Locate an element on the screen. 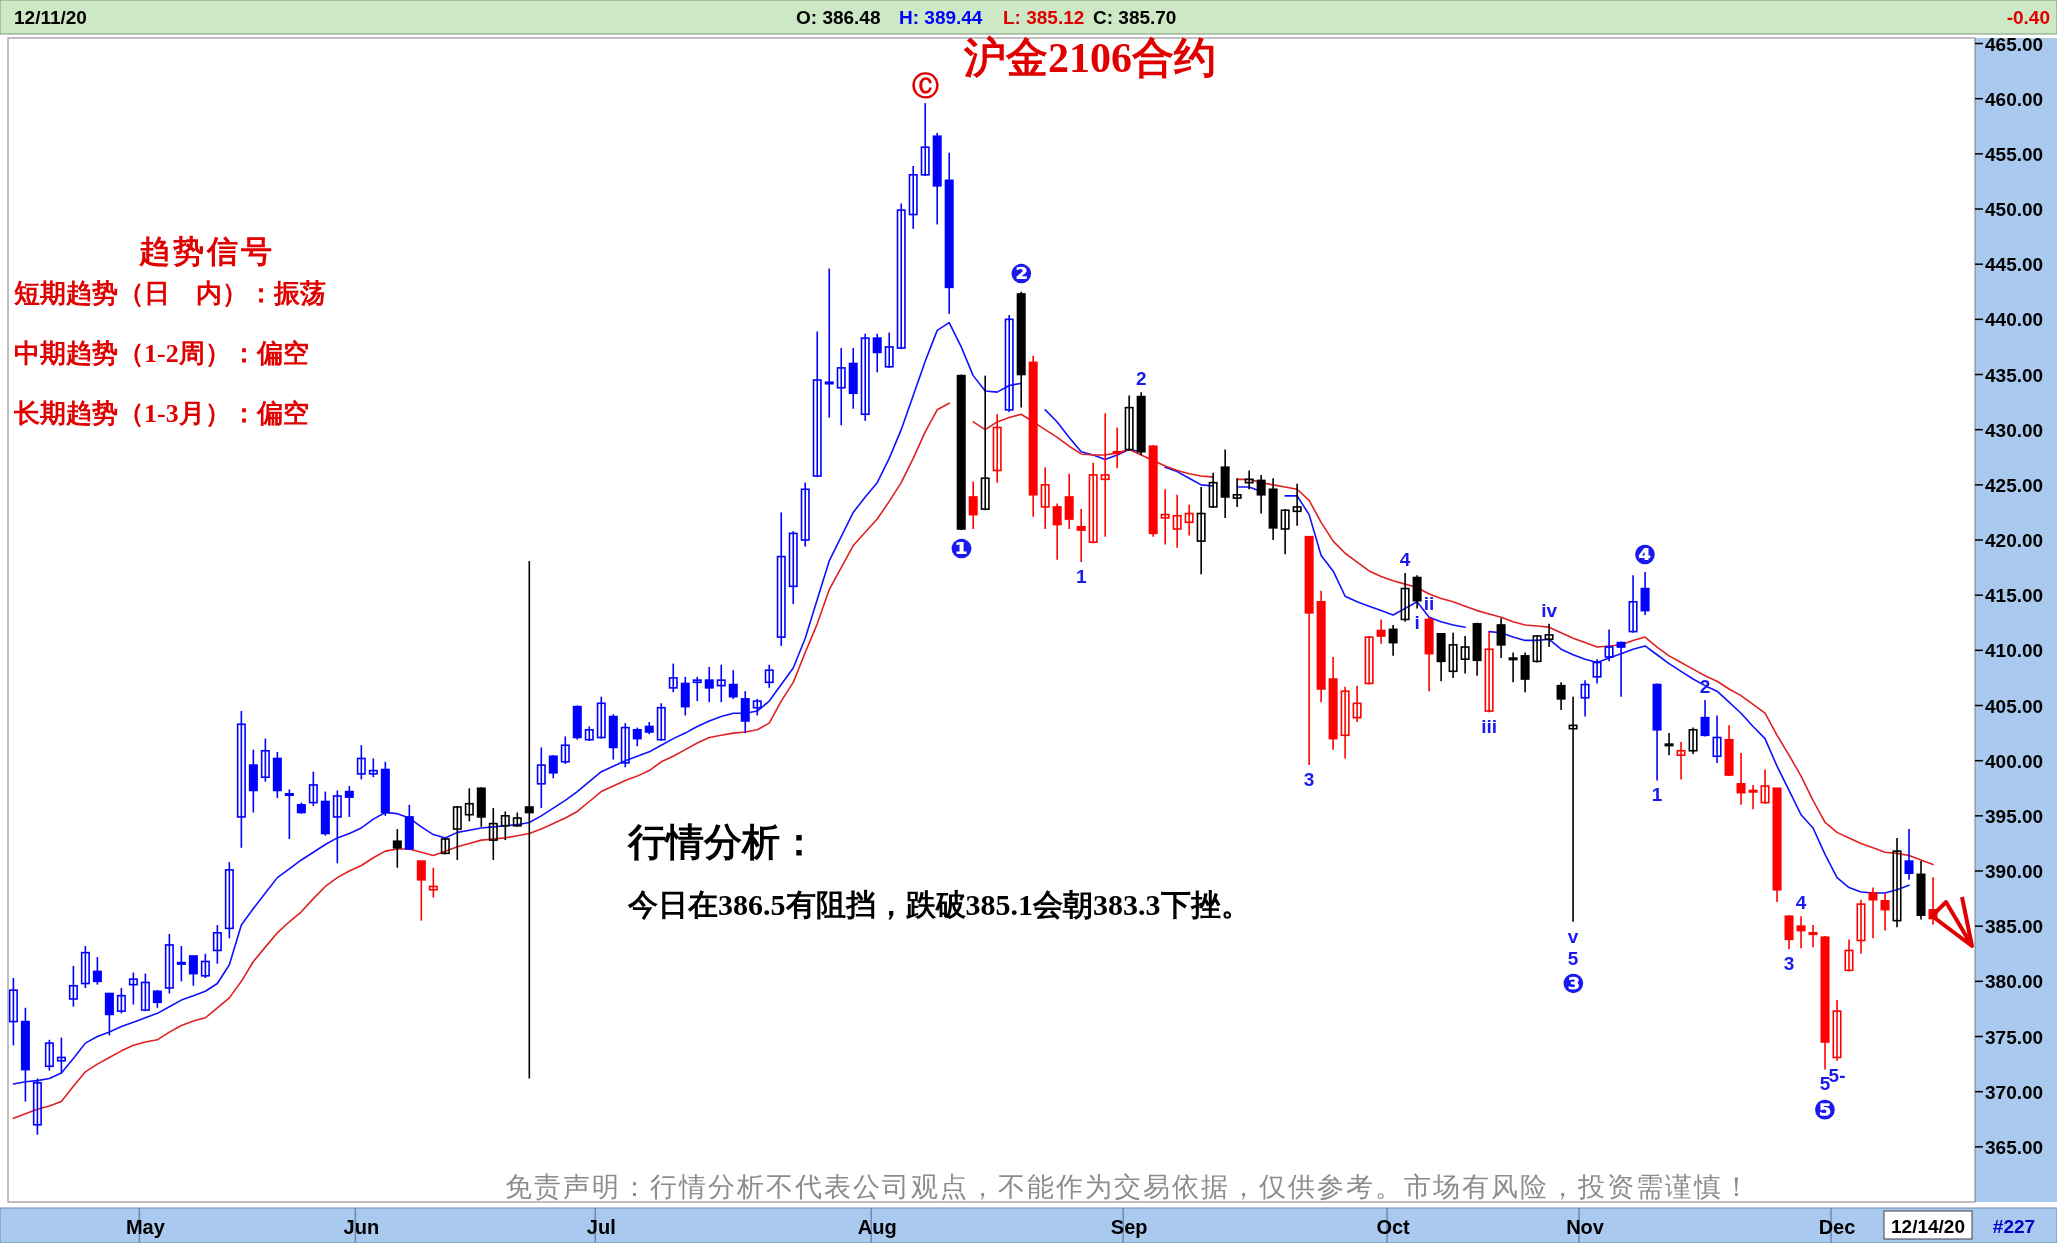 The width and height of the screenshot is (2057, 1243). note: 行情分析： is located at coordinates (723, 842).